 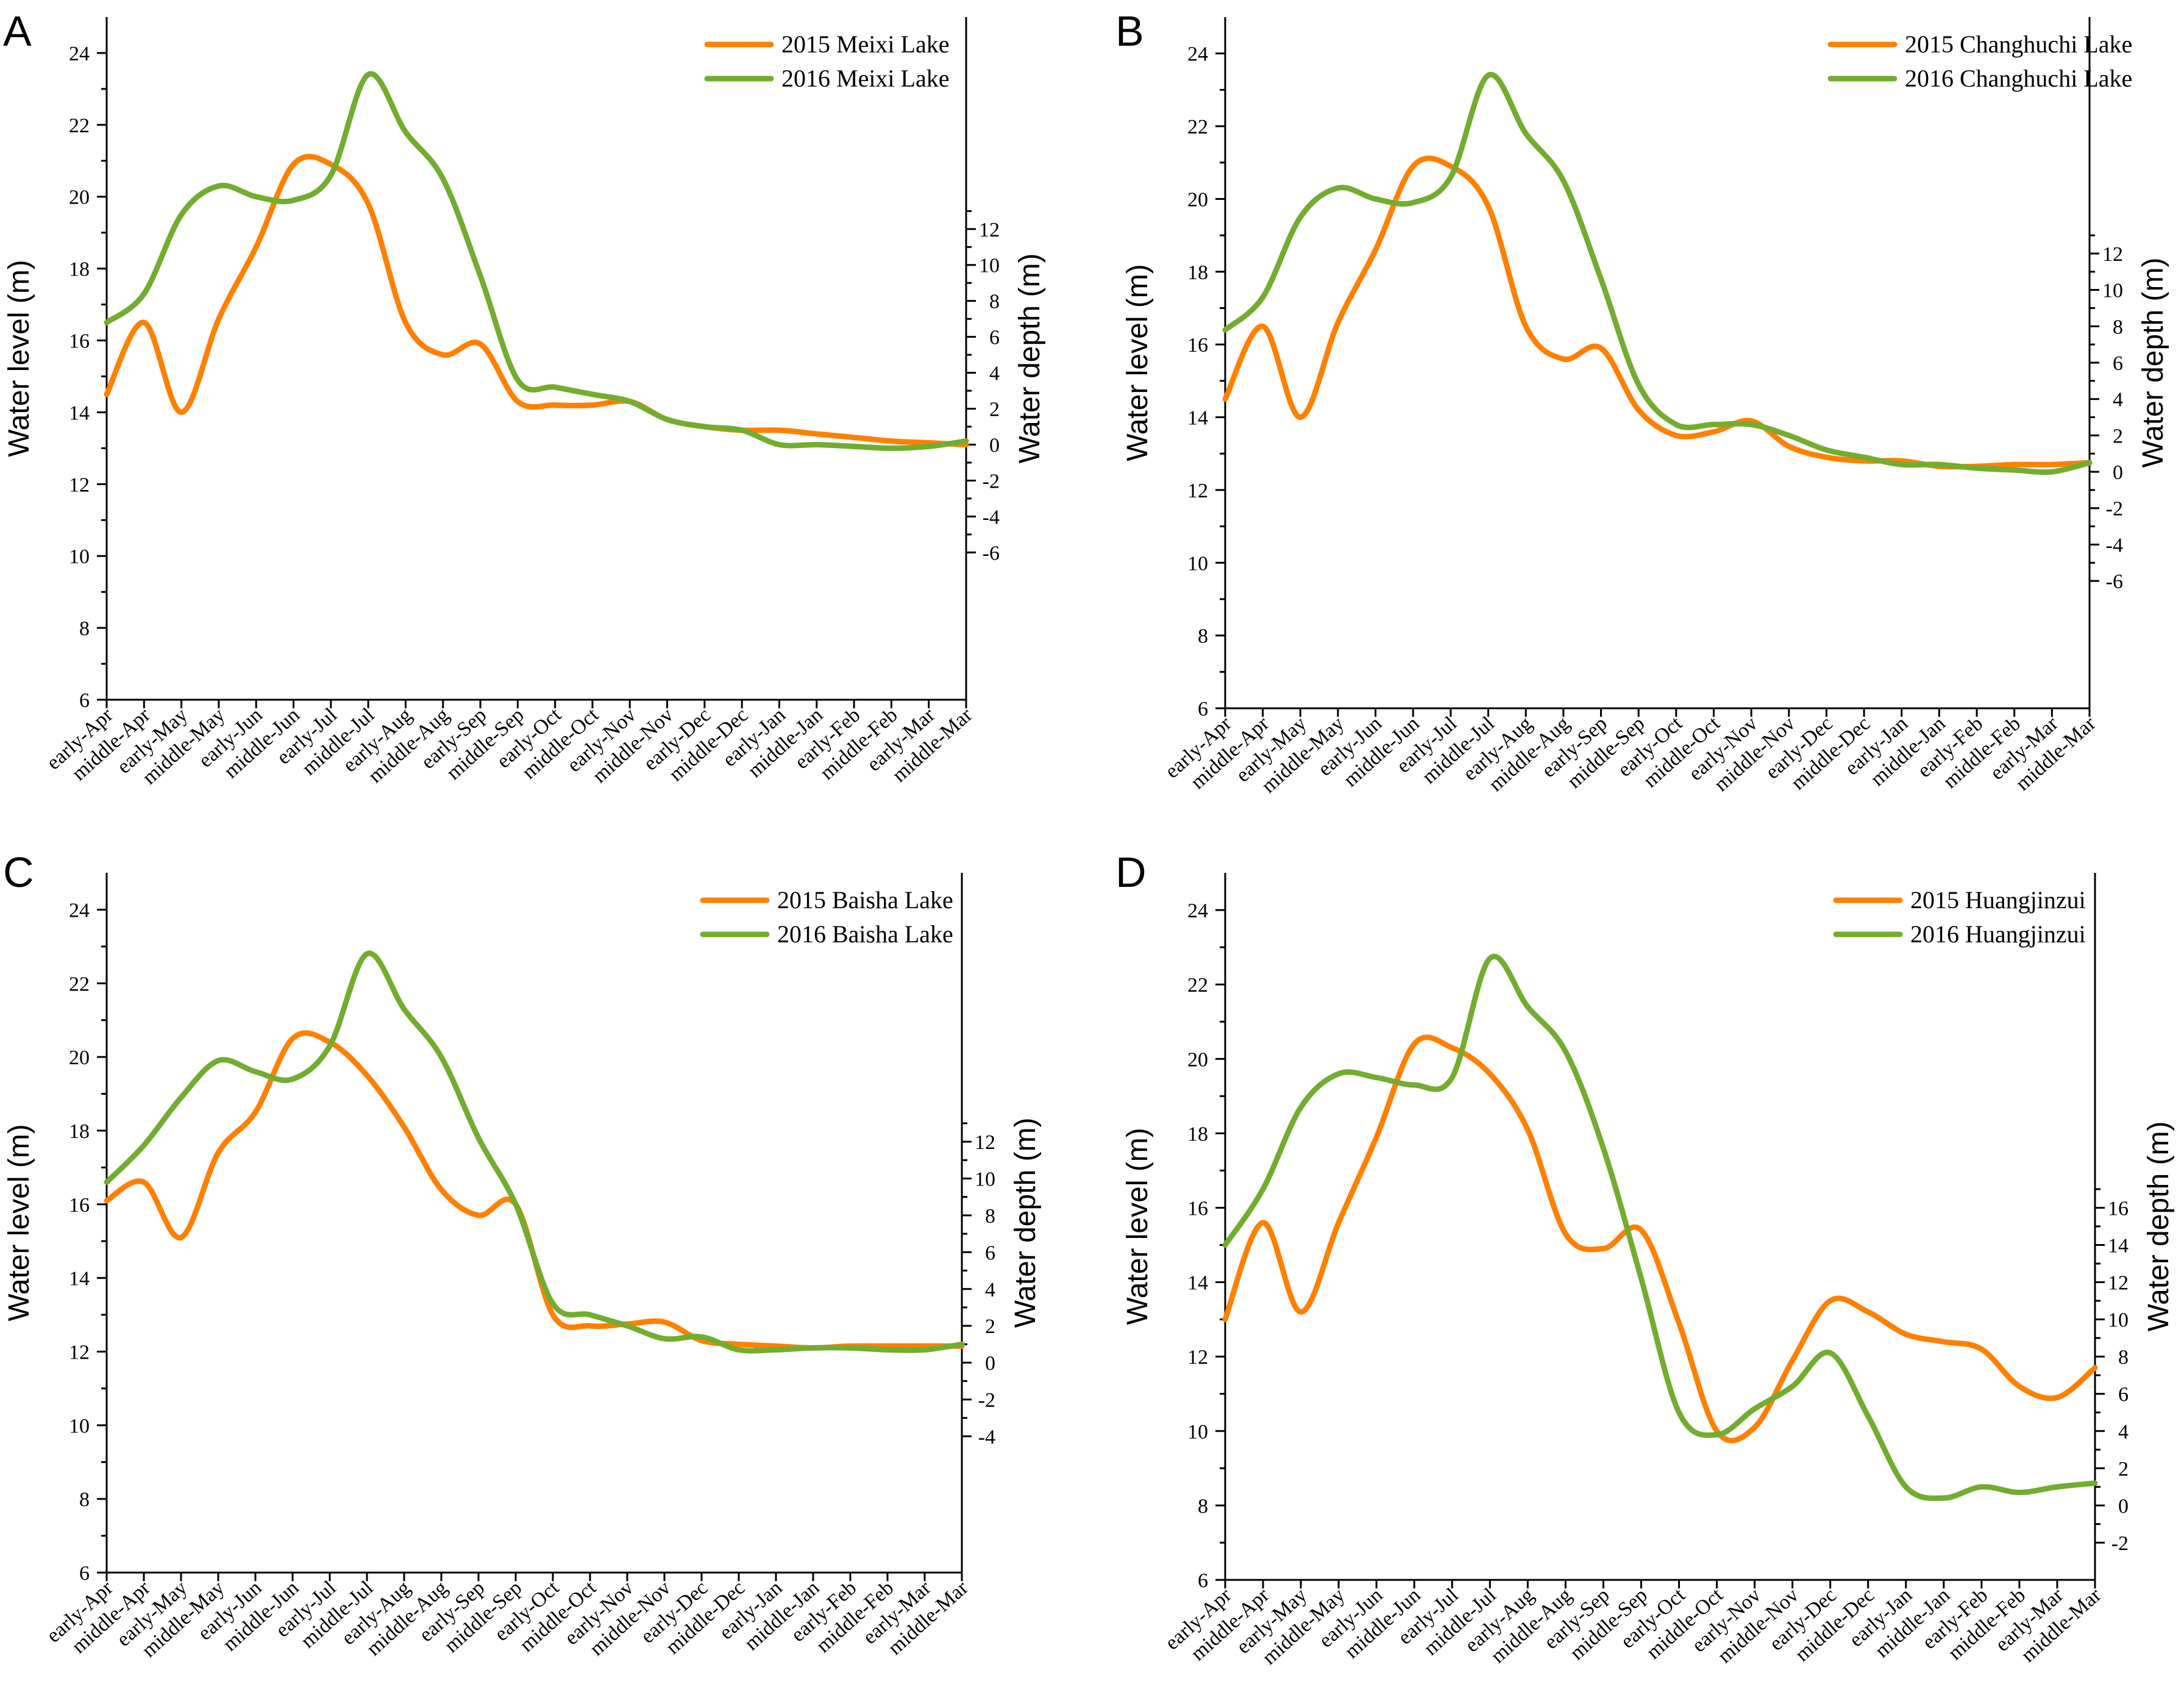 I want to click on legend-label: 2015 Meixi Lake, so click(x=865, y=44).